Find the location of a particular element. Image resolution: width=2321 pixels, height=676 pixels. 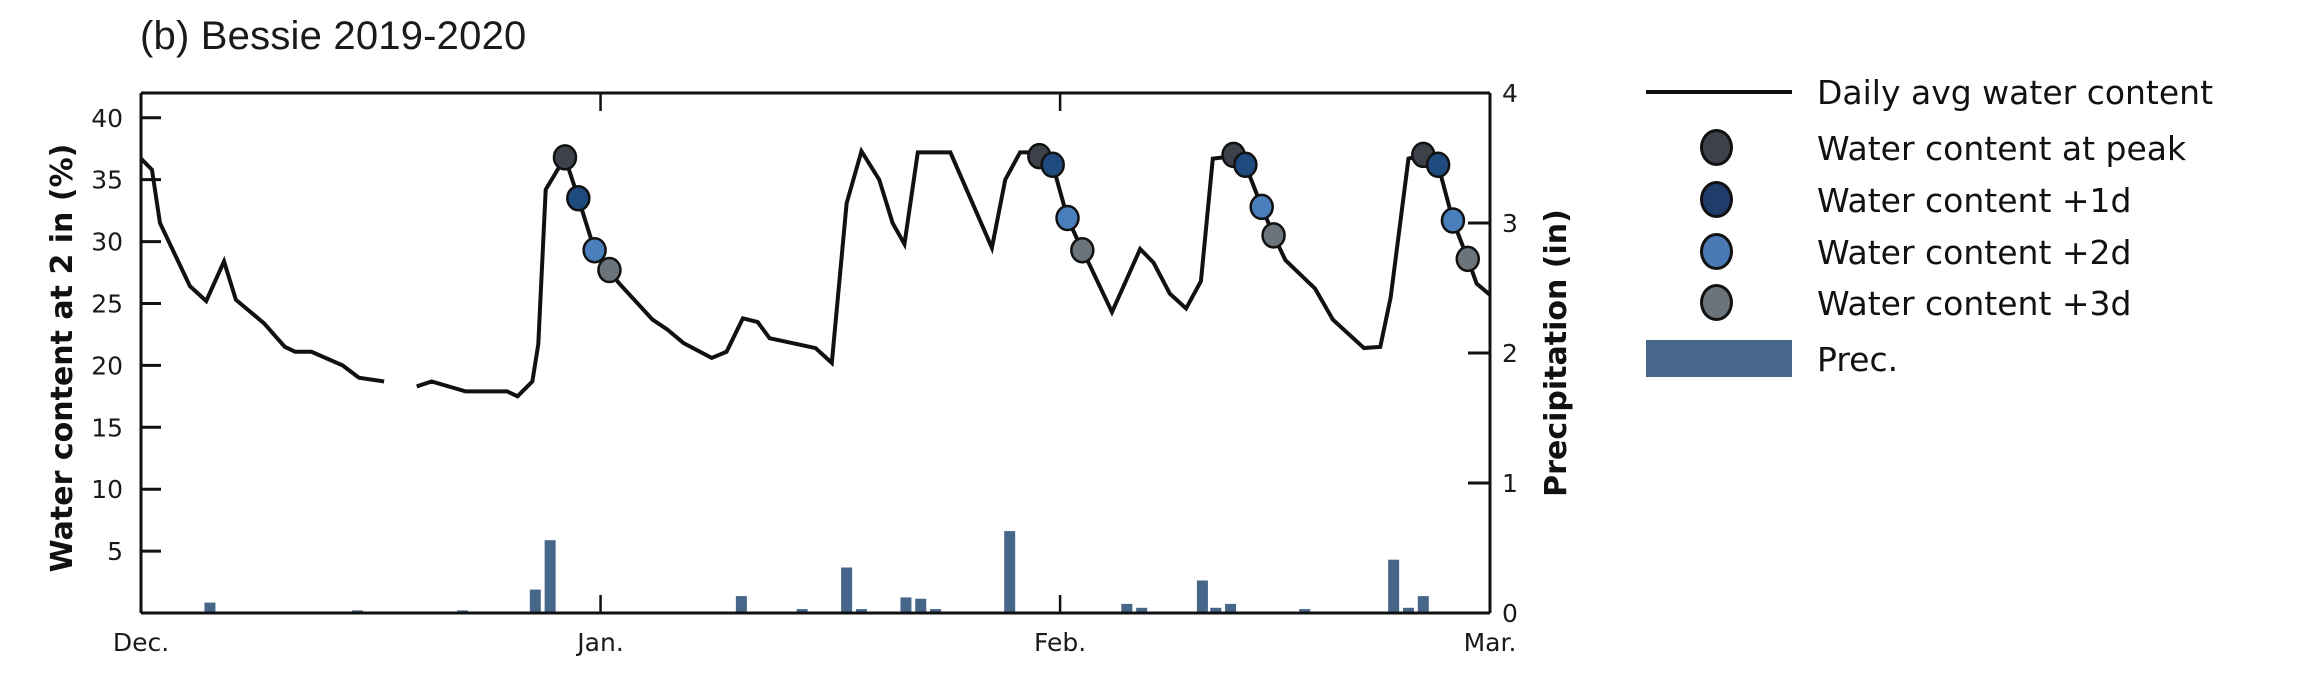

water-content-markers is located at coordinates (1016, 212).